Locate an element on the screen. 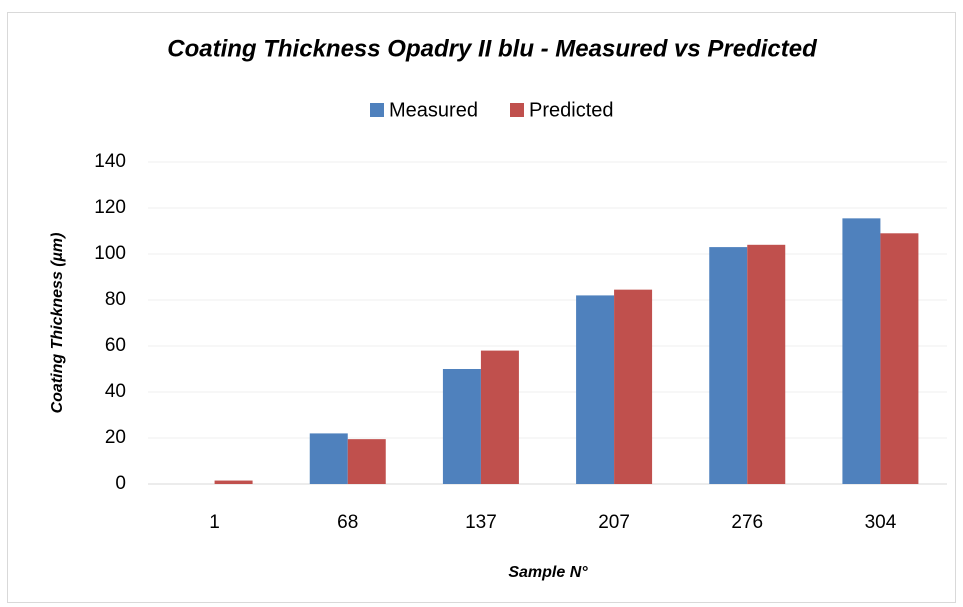 The height and width of the screenshot is (607, 963). x-tick-label: 137 is located at coordinates (481, 522).